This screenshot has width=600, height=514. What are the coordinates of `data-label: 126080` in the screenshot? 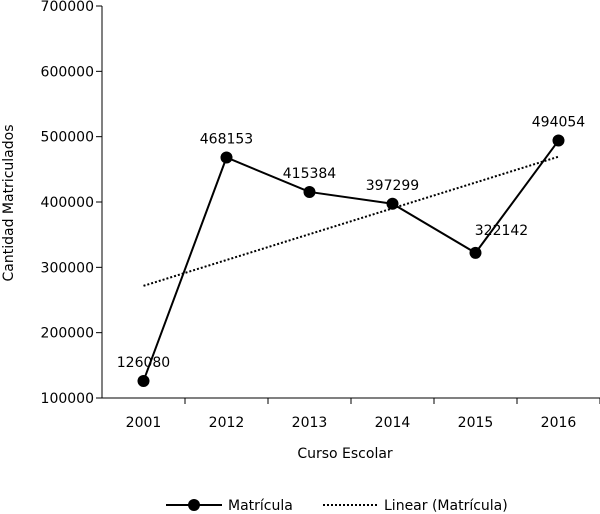 It's located at (143, 363).